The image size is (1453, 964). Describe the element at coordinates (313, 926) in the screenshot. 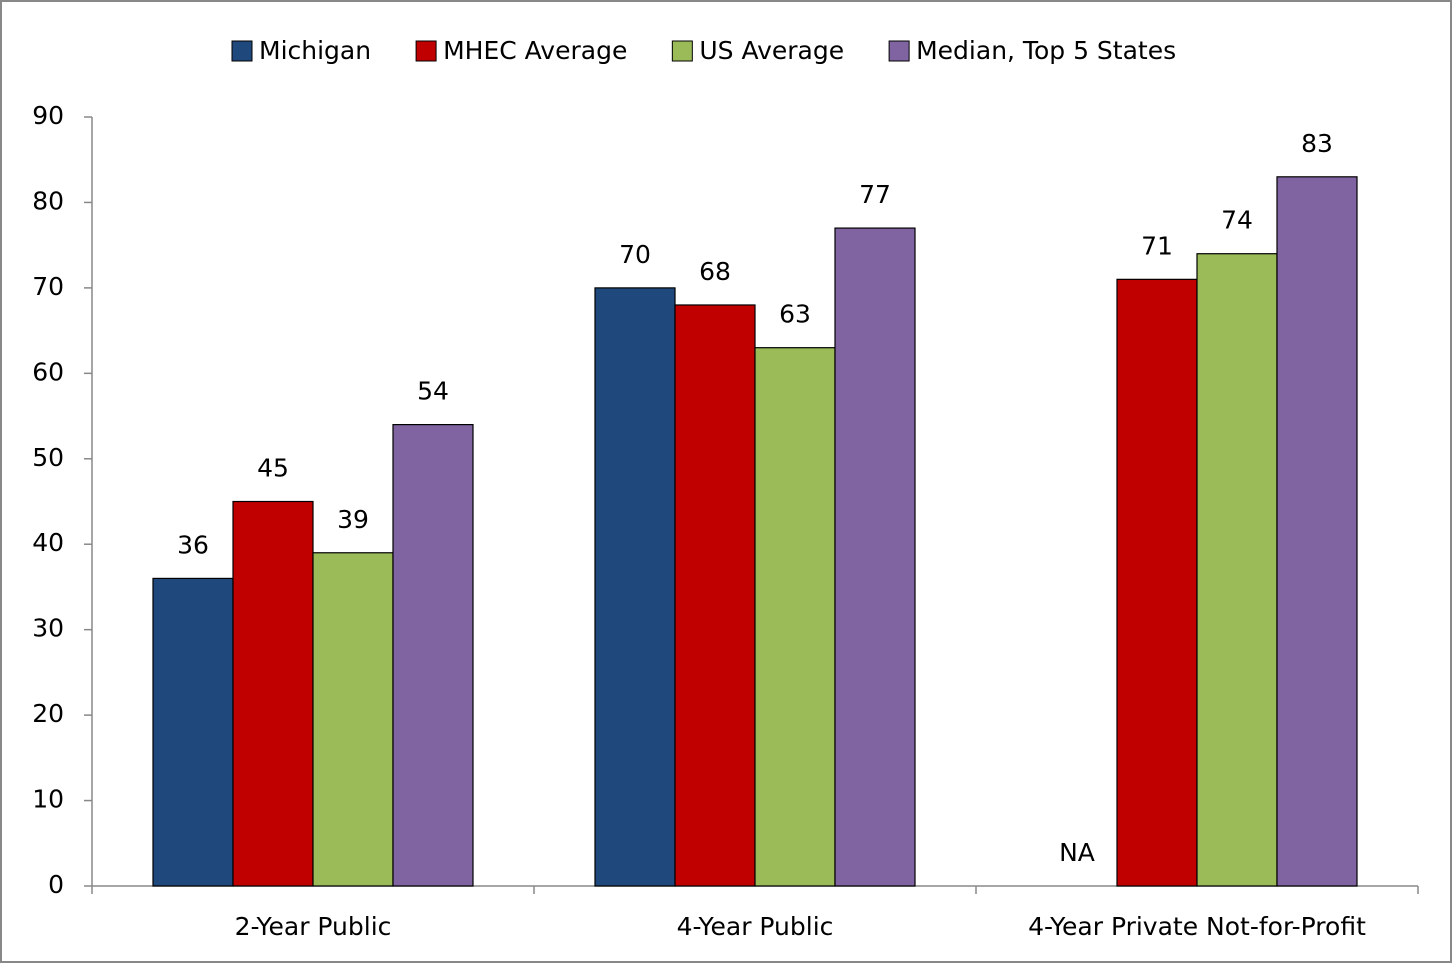

I see `x-tick-label: 2-Year Public` at that location.